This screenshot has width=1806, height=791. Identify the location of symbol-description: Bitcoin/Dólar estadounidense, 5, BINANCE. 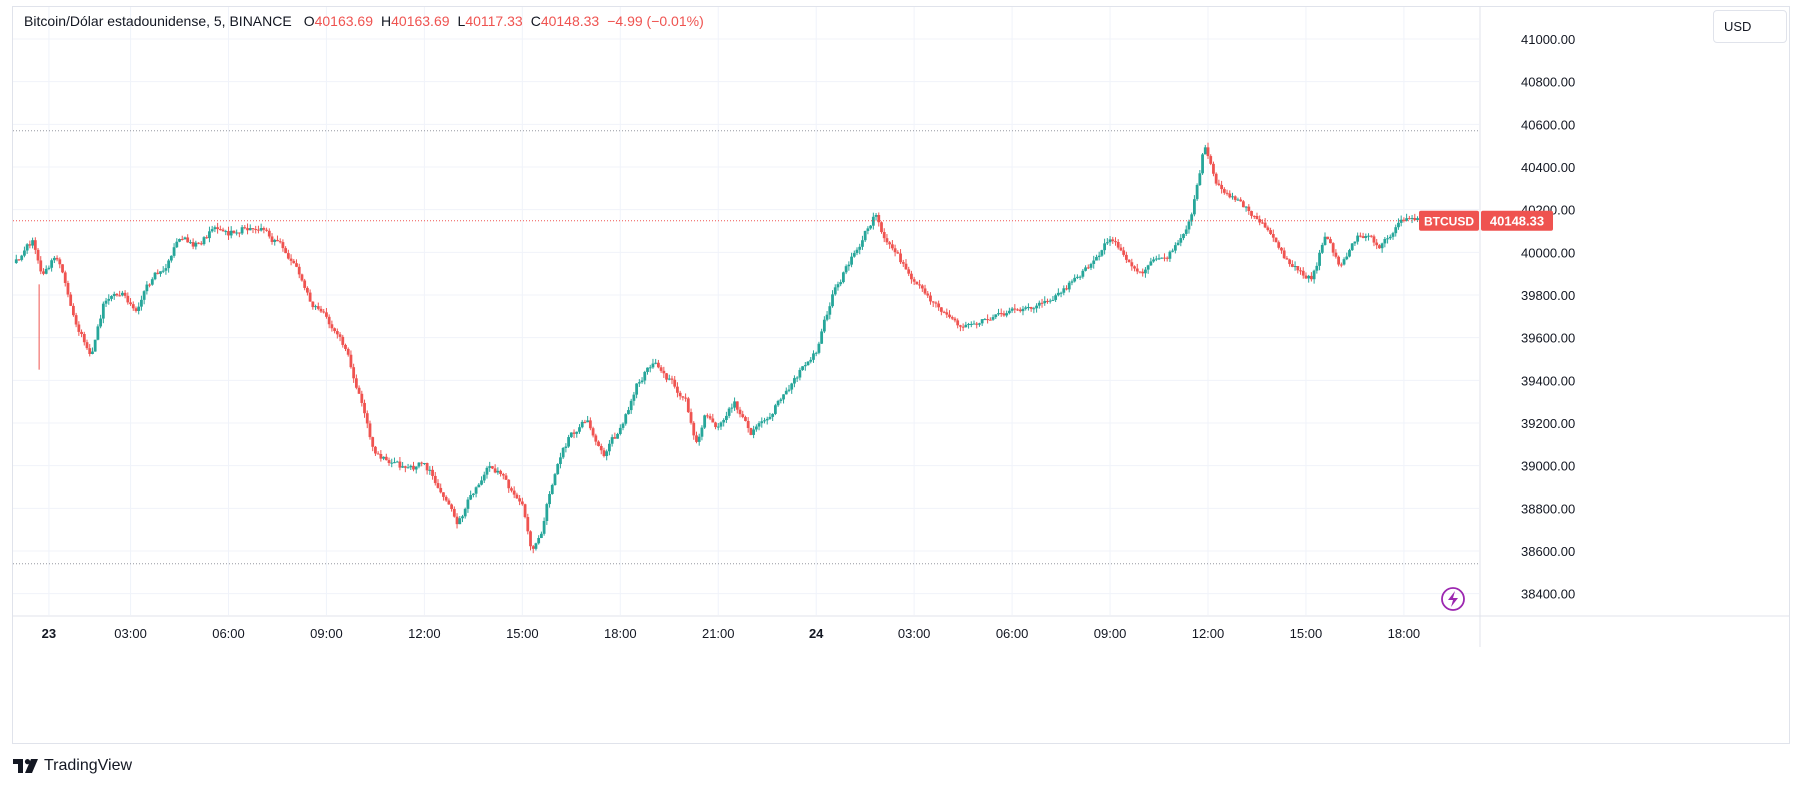
(158, 21).